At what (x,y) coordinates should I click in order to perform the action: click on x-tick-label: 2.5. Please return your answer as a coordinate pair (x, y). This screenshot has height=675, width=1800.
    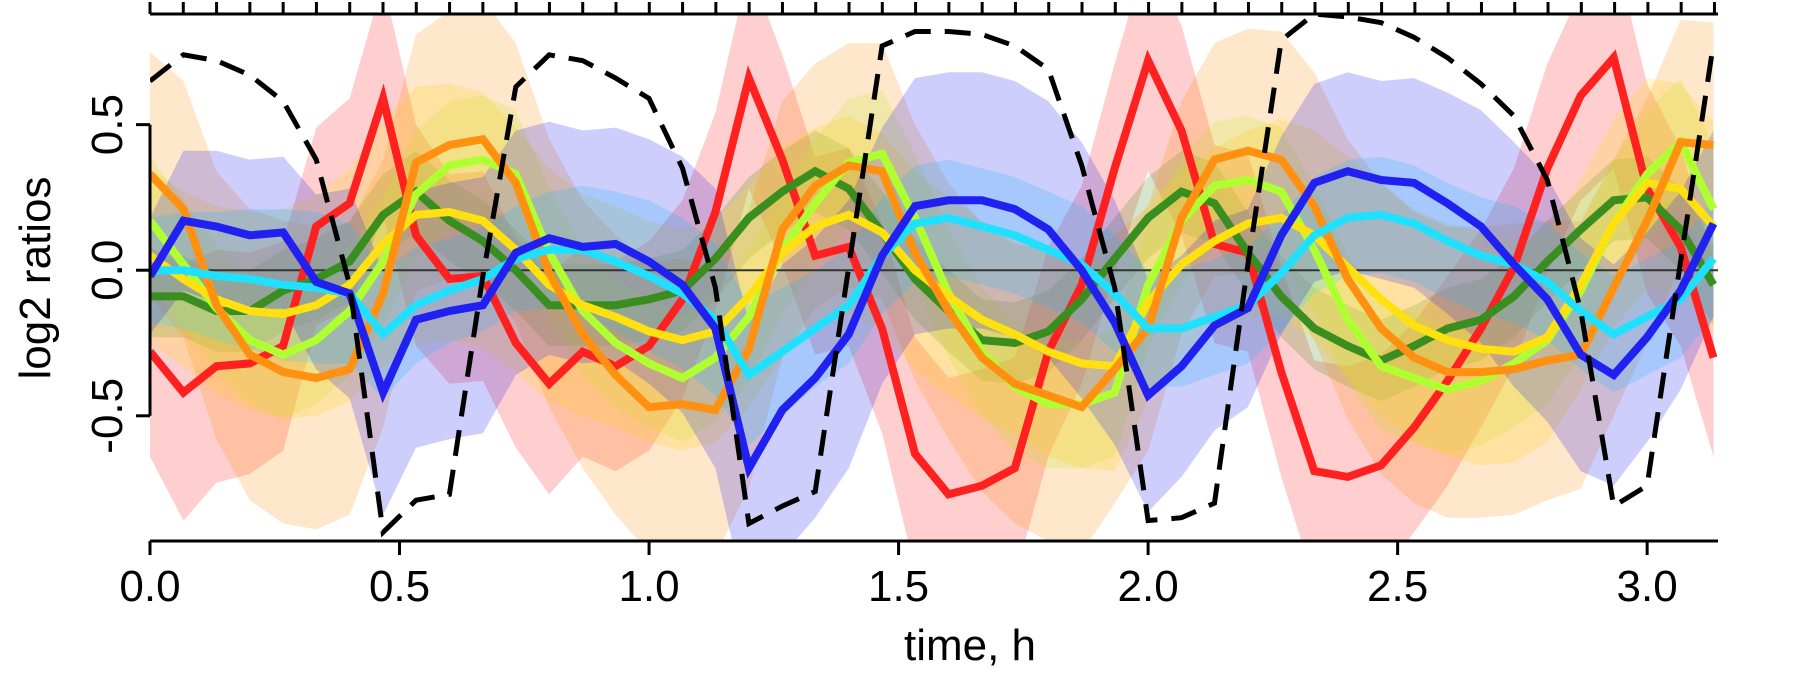
    Looking at the image, I should click on (1397, 586).